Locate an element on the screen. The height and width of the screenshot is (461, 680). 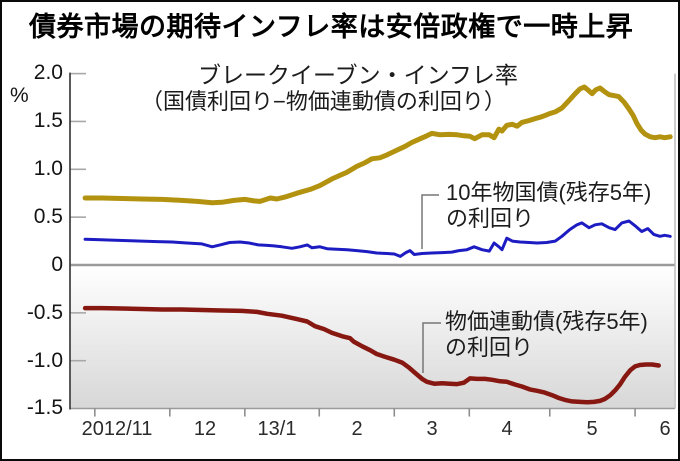
jgb-series-label-line1: 10年物国債(残存5年) is located at coordinates (549, 192).